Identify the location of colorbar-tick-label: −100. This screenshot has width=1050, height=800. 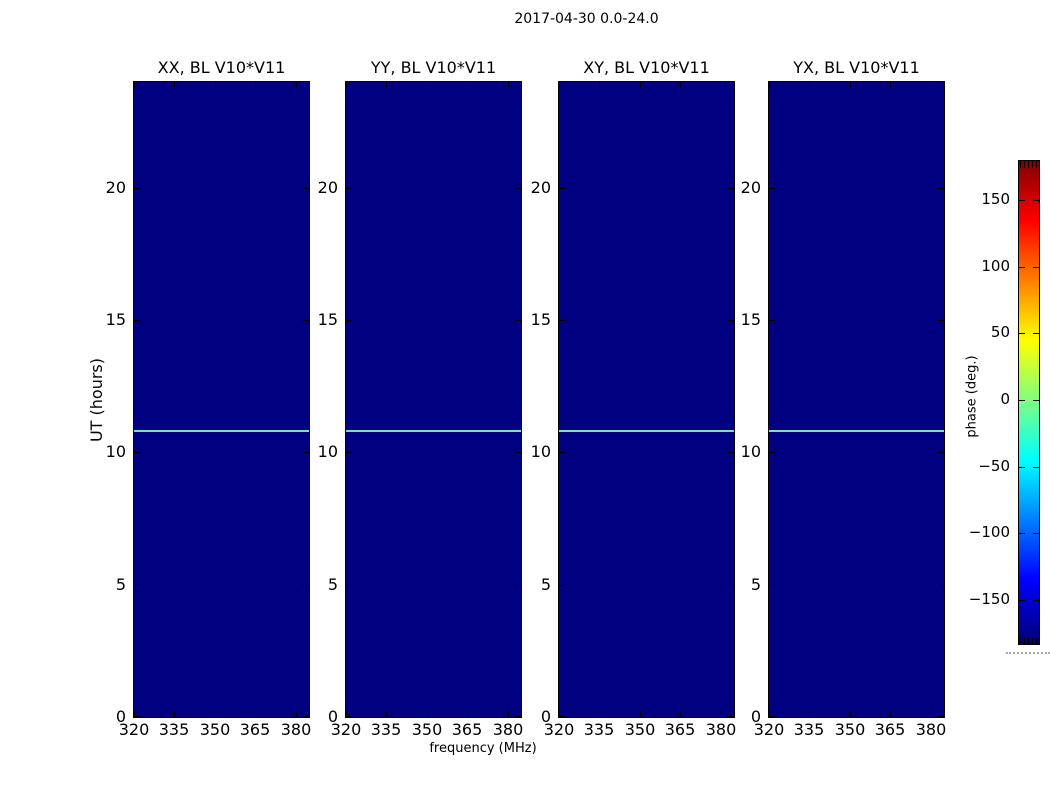
(989, 532).